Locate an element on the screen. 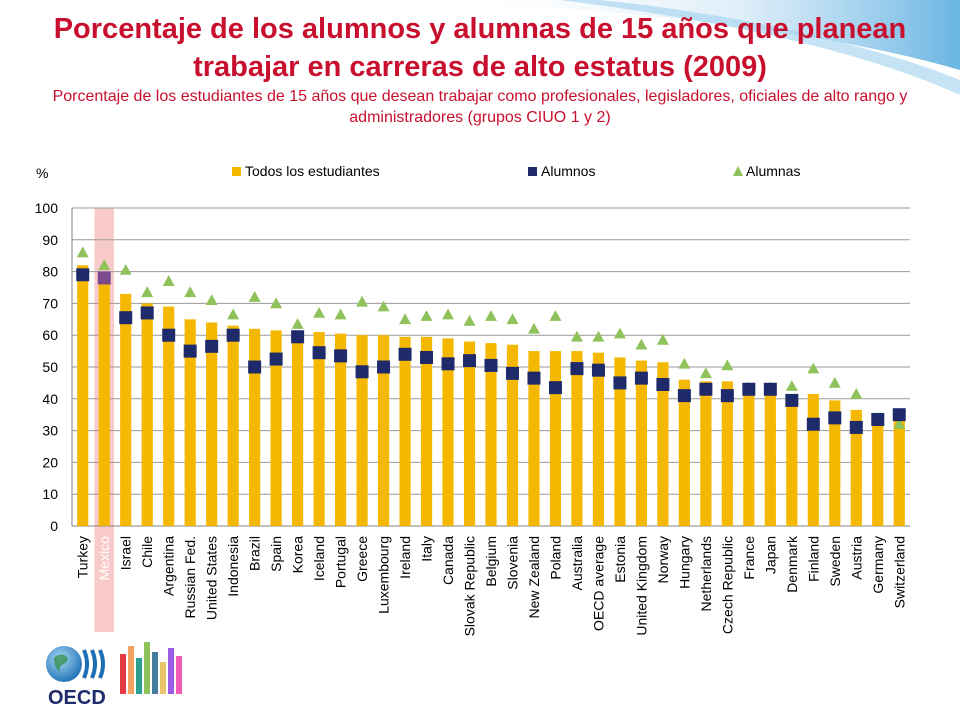 This screenshot has height=720, width=960. bar-hungary is located at coordinates (684, 452).